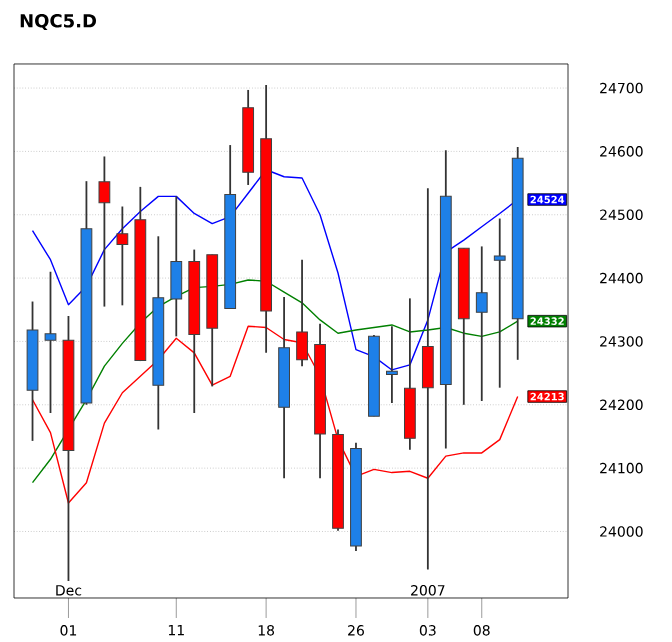 Image resolution: width=672 pixels, height=642 pixels. Describe the element at coordinates (58, 21) in the screenshot. I see `chart-title: NQC5.D` at that location.